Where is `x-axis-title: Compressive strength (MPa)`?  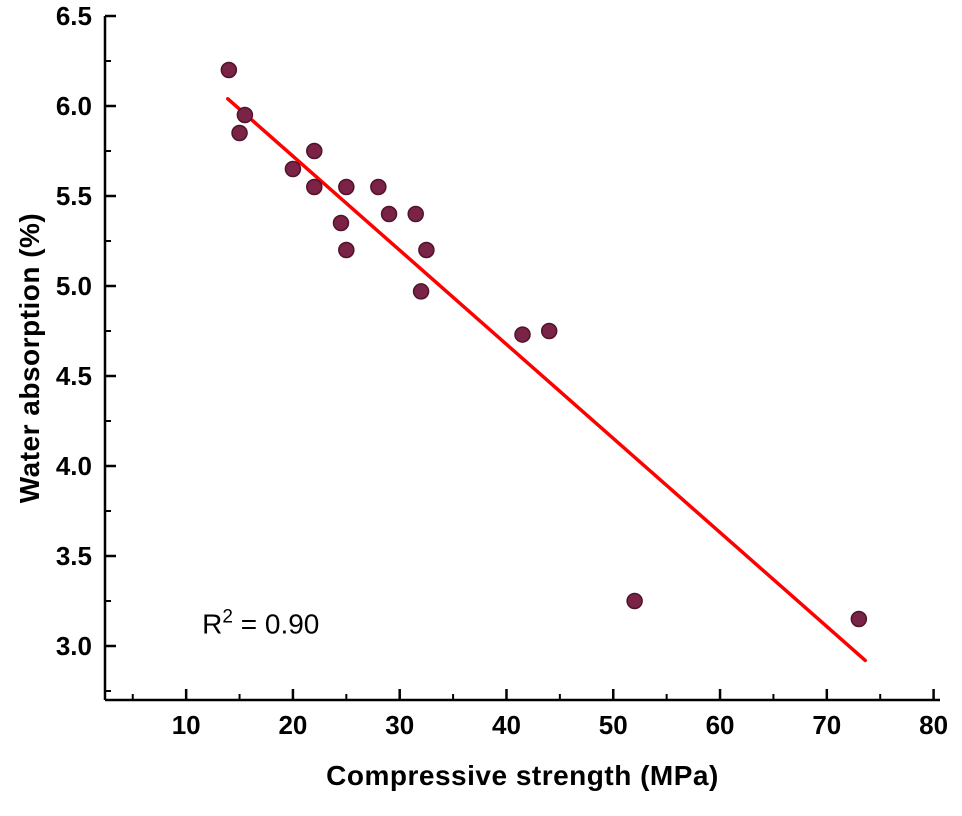
x-axis-title: Compressive strength (MPa) is located at coordinates (522, 775).